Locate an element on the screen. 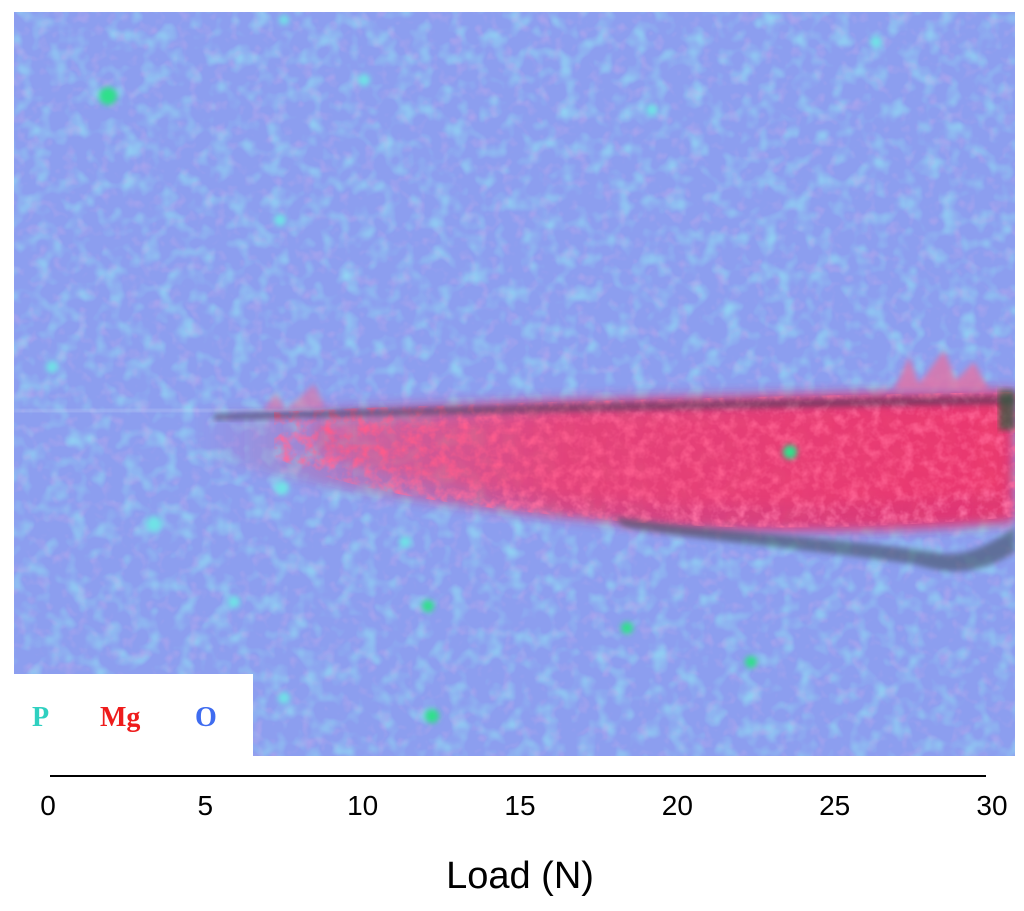 This screenshot has width=1024, height=911. legend-oxygen-label: O is located at coordinates (206, 717).